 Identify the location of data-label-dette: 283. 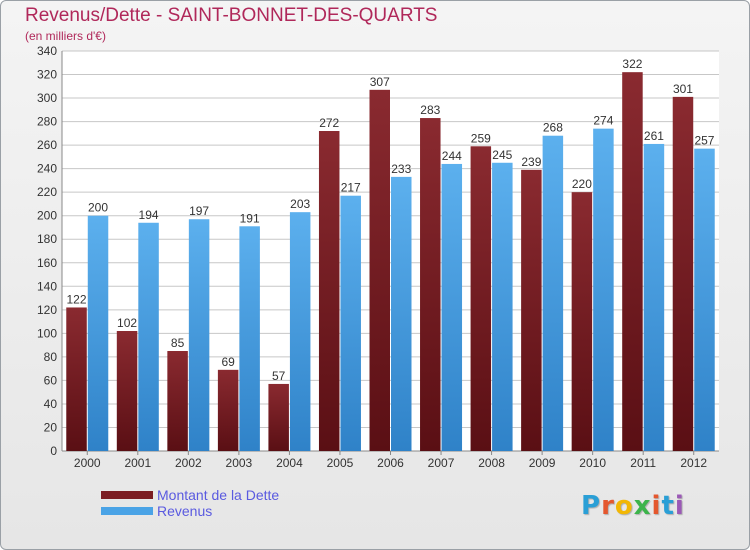
(430, 110).